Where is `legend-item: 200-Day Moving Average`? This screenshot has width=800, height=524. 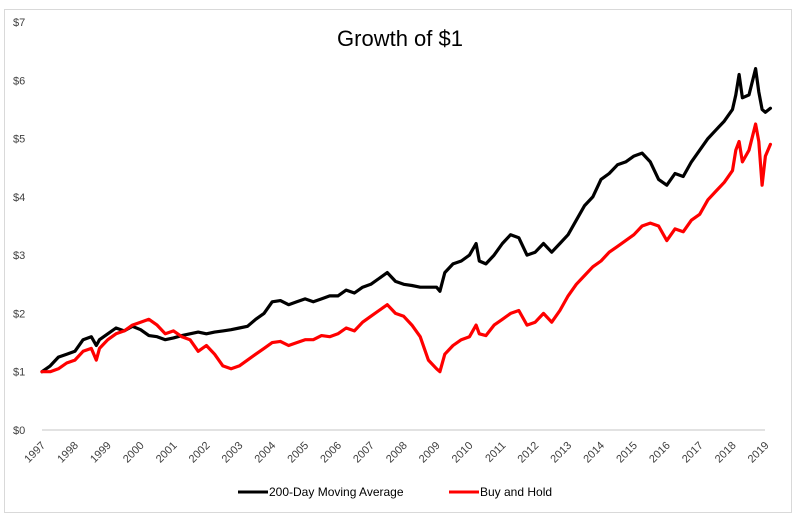 legend-item: 200-Day Moving Average is located at coordinates (321, 492).